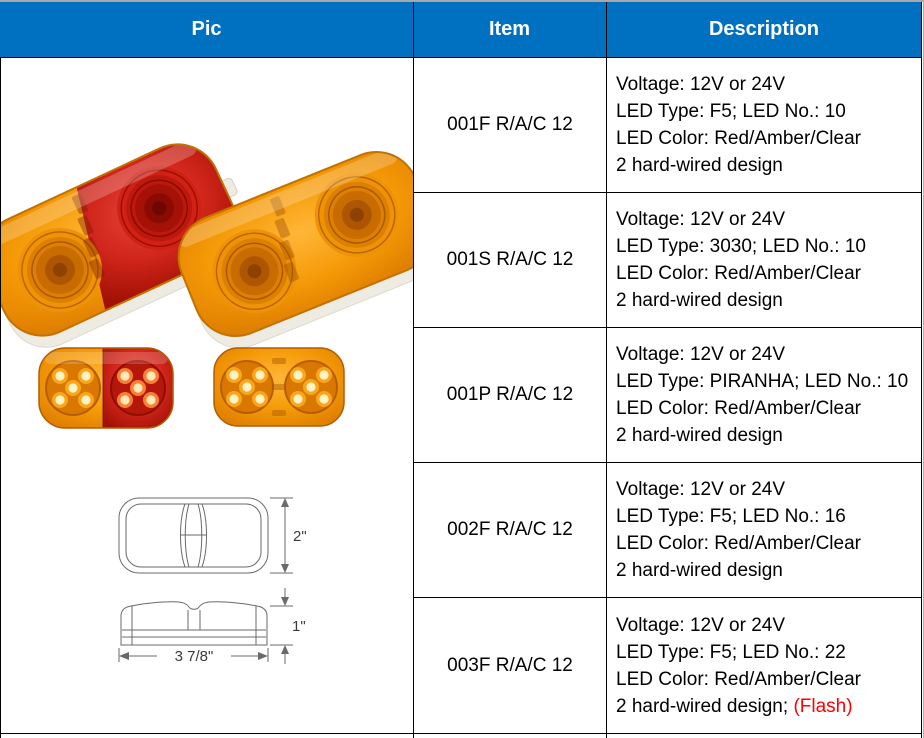 The image size is (924, 738). Describe the element at coordinates (194, 623) in the screenshot. I see `drawing-side-view` at that location.